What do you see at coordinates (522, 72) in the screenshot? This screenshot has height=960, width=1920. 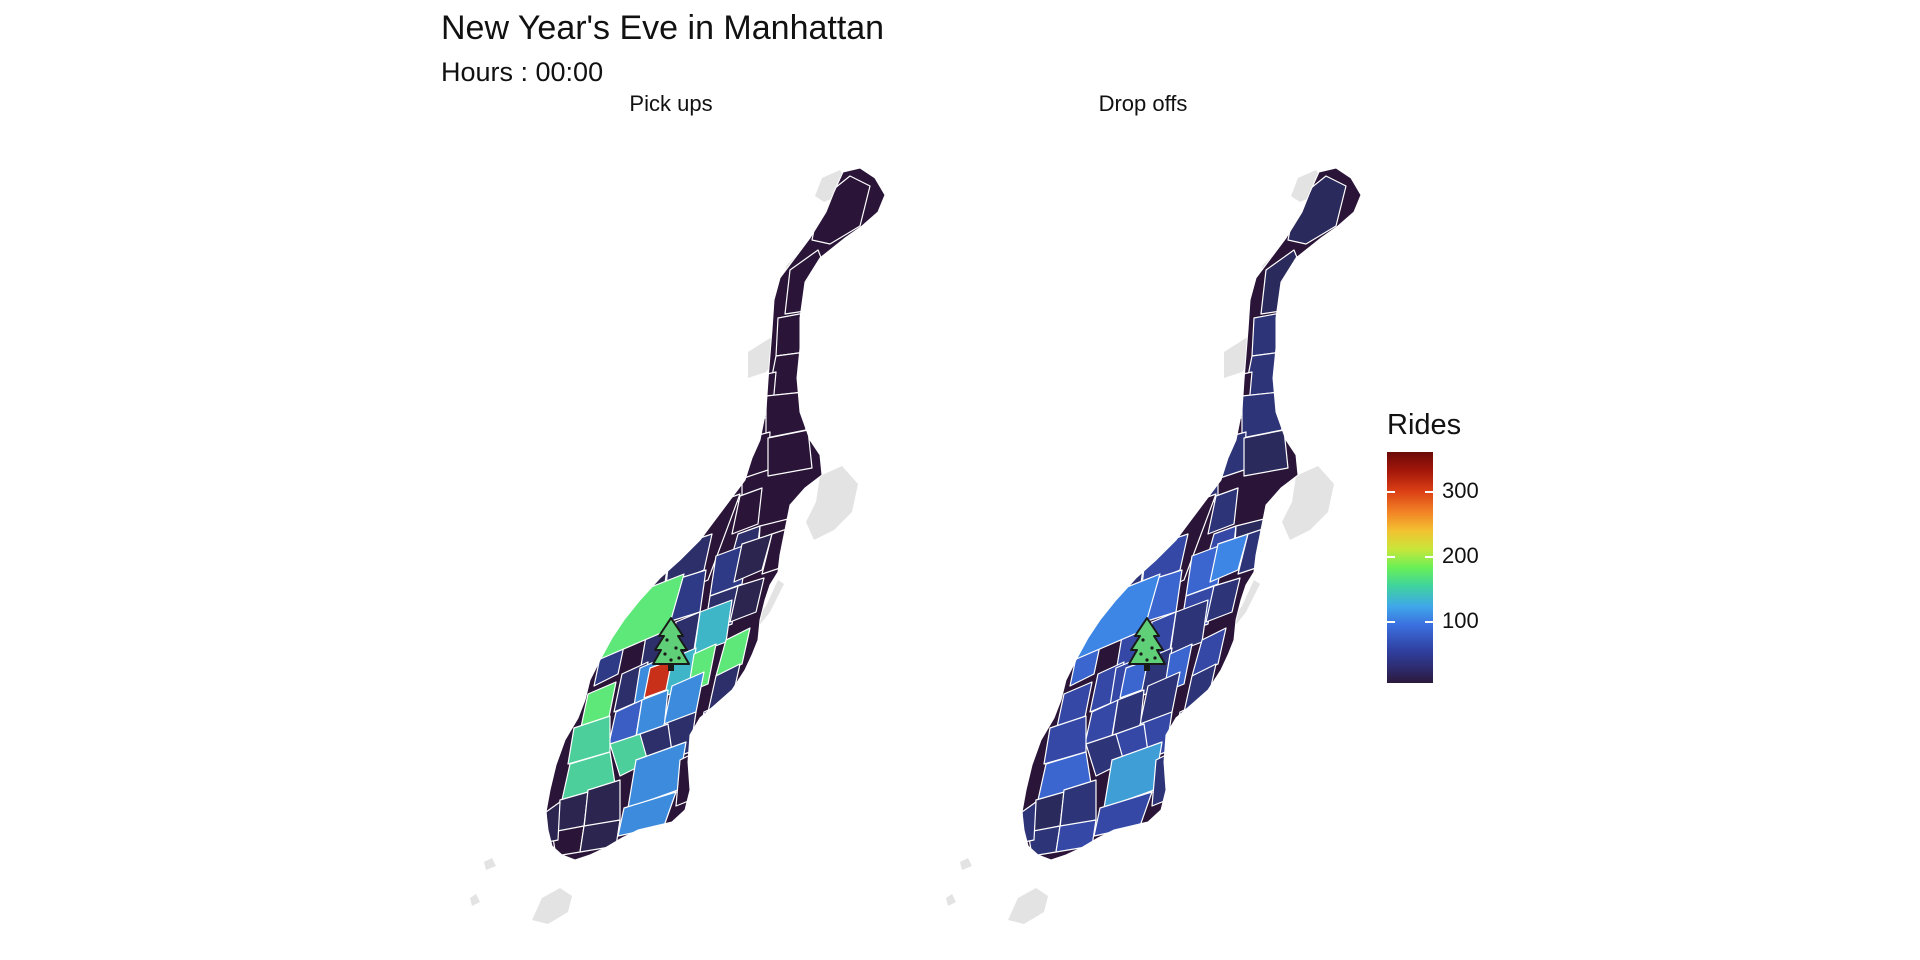 I see `page-subtitle: Hours : 00:00` at bounding box center [522, 72].